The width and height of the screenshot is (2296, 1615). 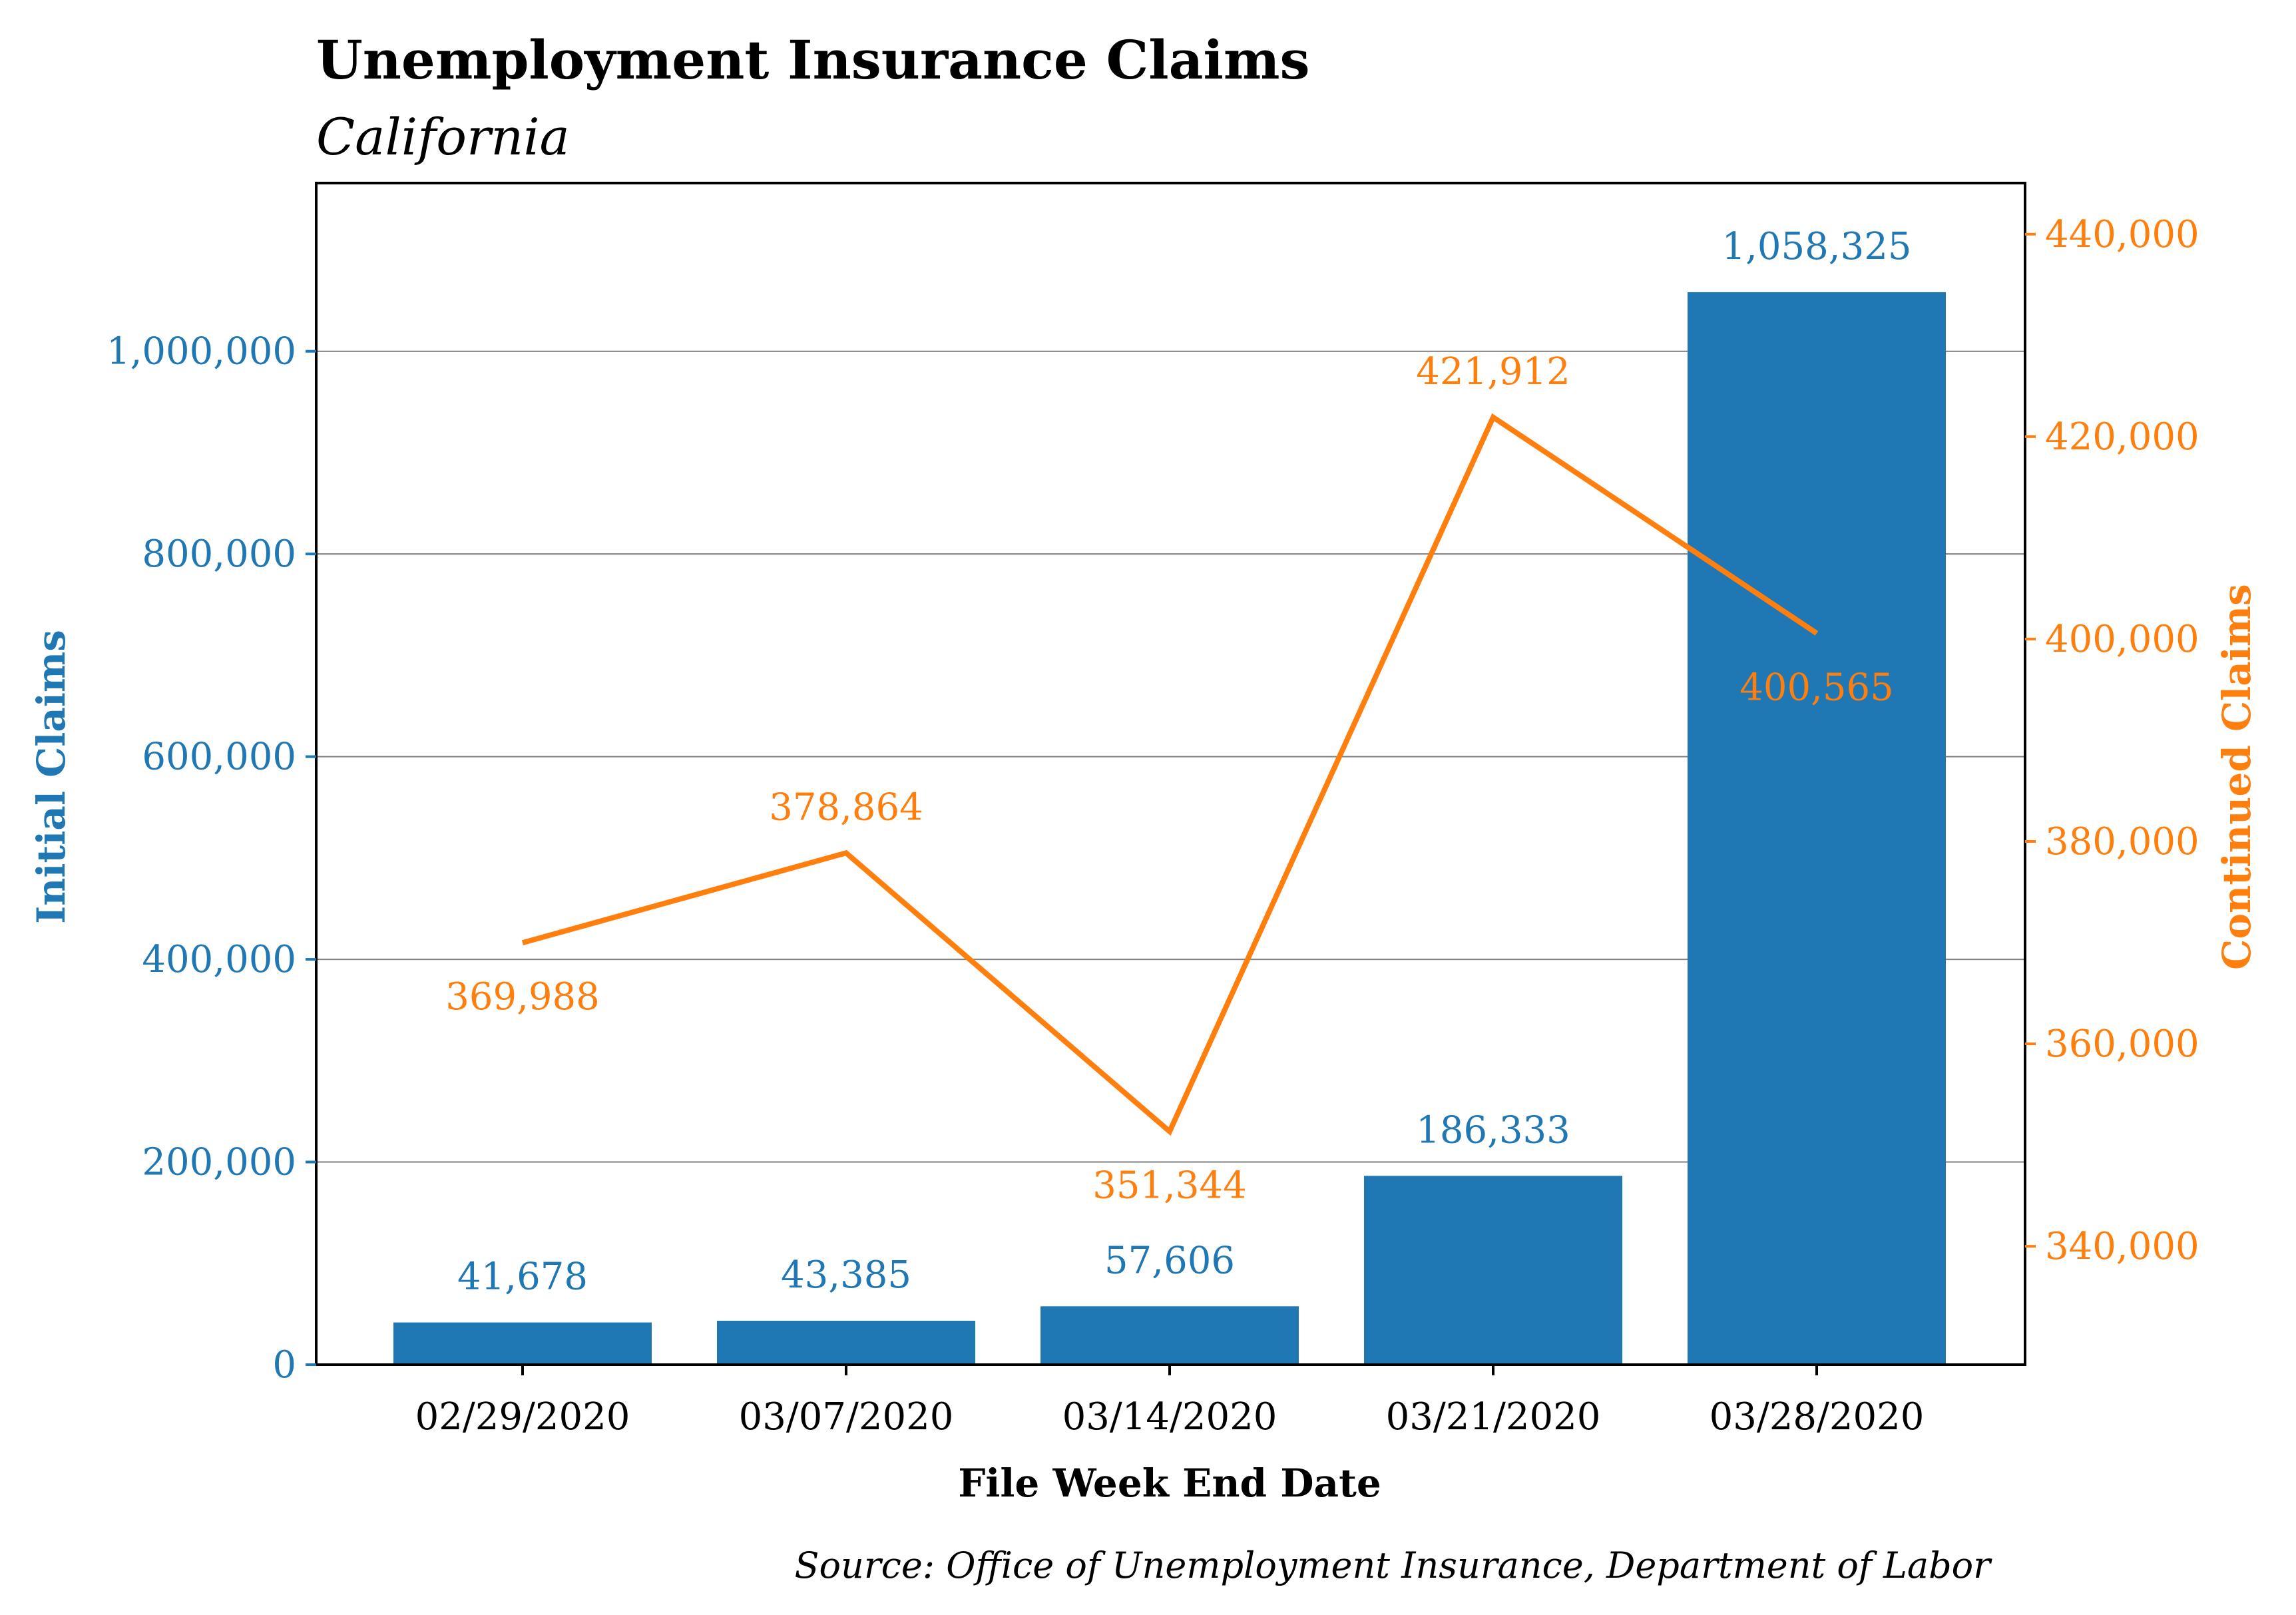 What do you see at coordinates (2122, 437) in the screenshot?
I see `y-right-tick-label: 420,000` at bounding box center [2122, 437].